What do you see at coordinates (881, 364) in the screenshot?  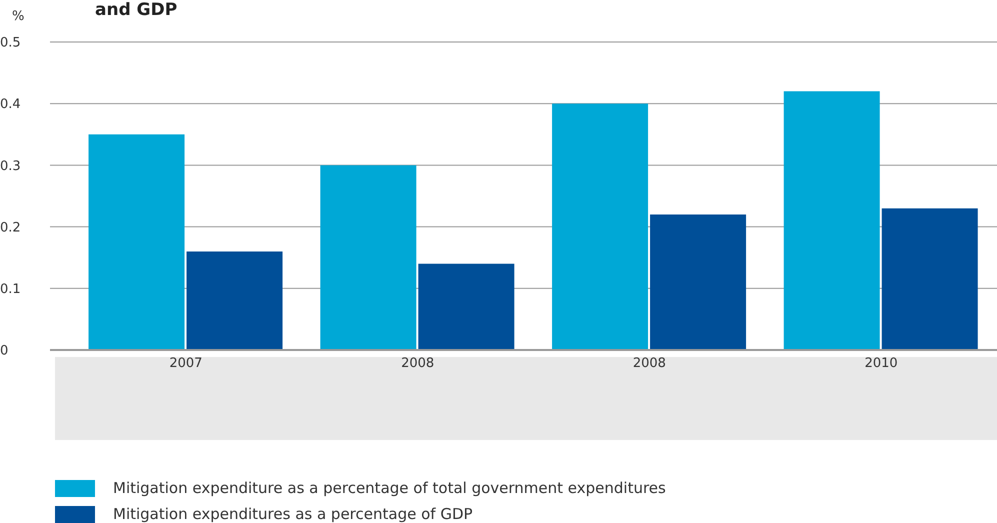 I see `x-tick-label: 2010` at bounding box center [881, 364].